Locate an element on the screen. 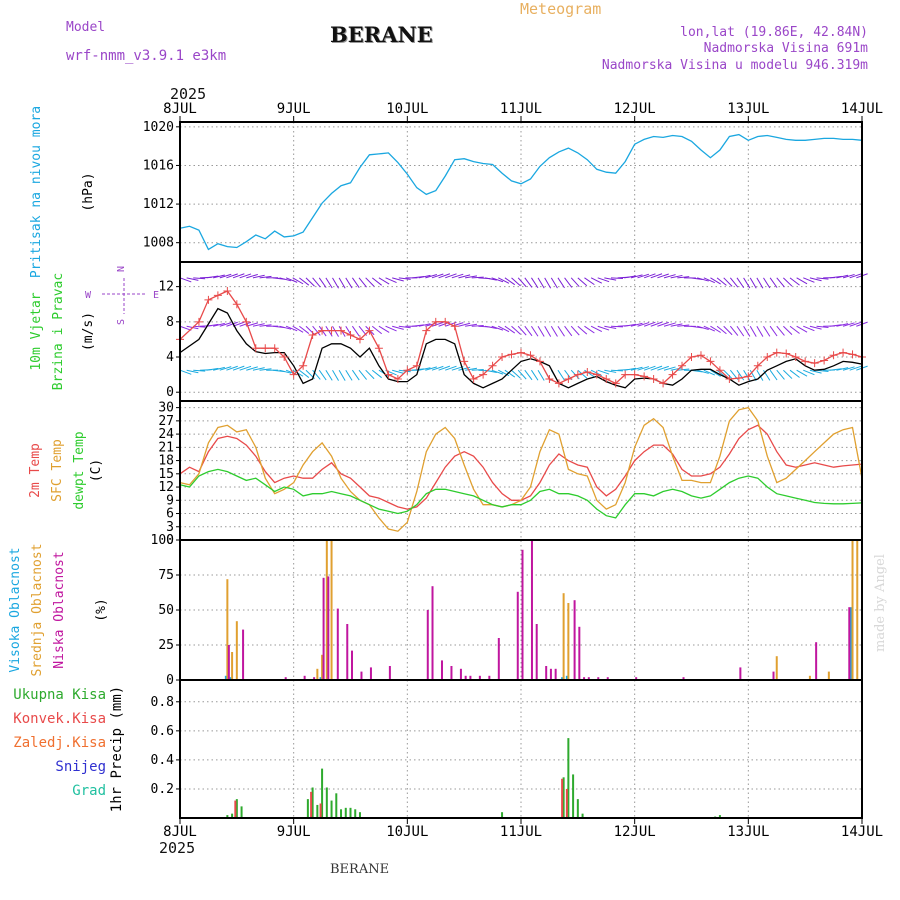  compass-east: E is located at coordinates (156, 295).